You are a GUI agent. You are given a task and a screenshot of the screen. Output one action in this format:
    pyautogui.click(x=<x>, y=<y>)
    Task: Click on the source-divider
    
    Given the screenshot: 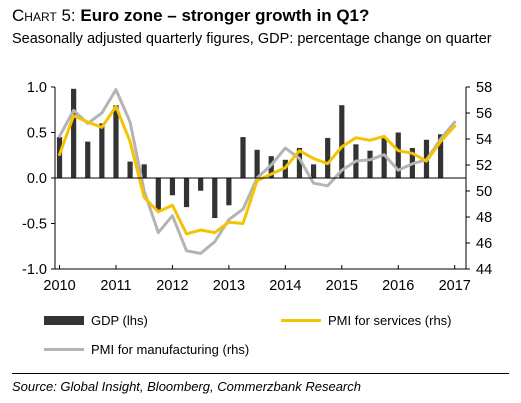 What is the action you would take?
    pyautogui.click(x=260, y=373)
    